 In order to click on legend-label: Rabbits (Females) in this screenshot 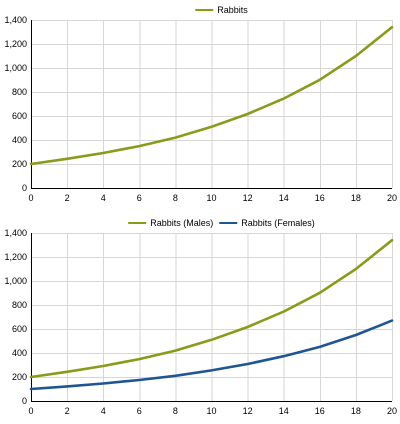, I will do `click(278, 223)`.